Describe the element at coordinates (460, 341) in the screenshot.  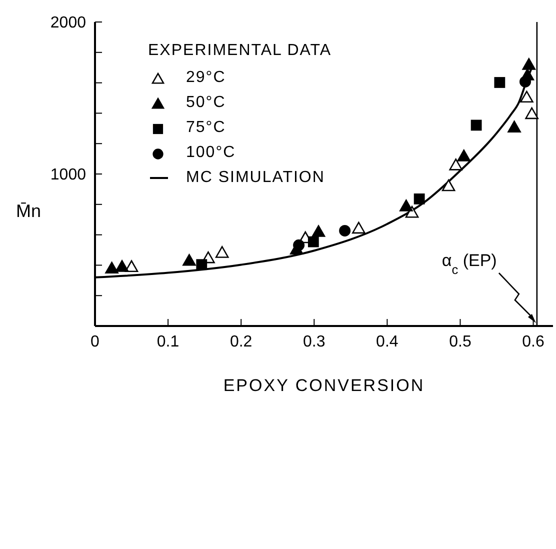
I see `x-tick-label: 0.5` at that location.